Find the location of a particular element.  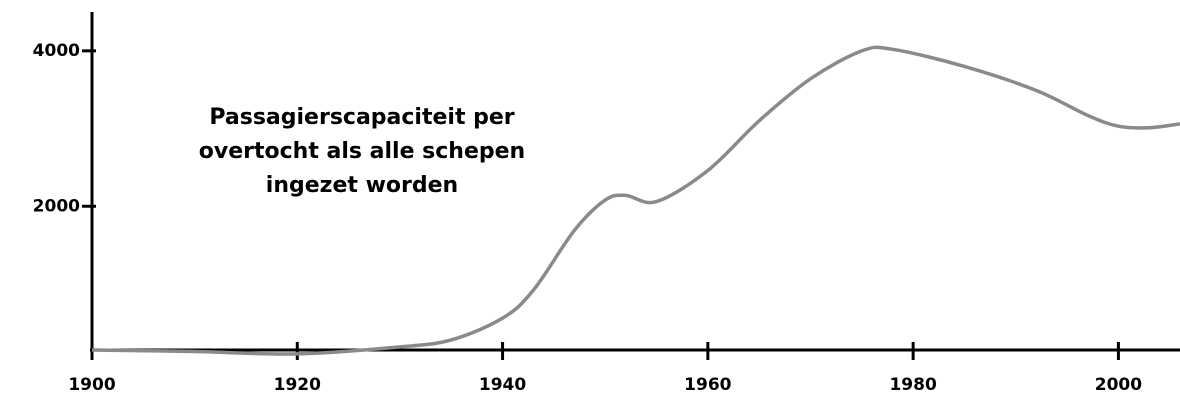

annotation-line: Passagierscapaciteit per is located at coordinates (361, 117).